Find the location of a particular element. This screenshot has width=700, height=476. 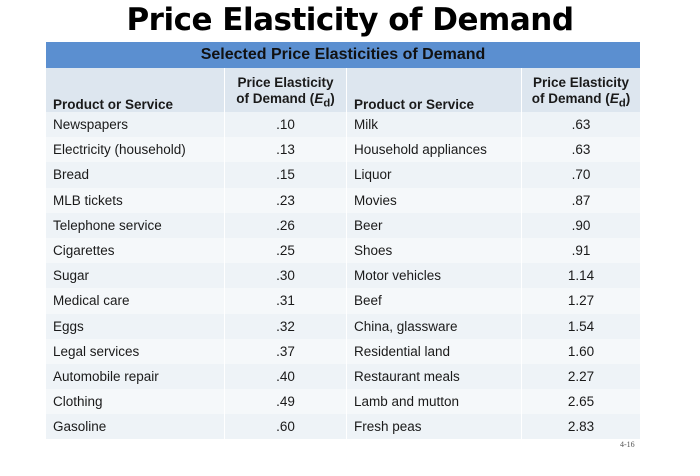

elasticity-cell: .23 is located at coordinates (285, 200).